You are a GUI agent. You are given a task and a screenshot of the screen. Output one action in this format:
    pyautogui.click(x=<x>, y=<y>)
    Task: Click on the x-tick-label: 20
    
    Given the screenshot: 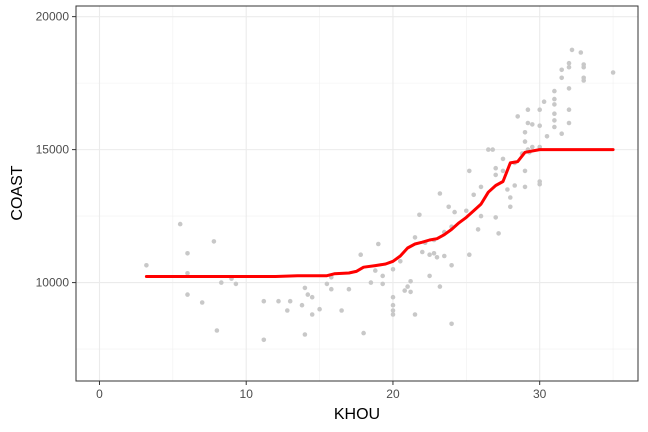 What is the action you would take?
    pyautogui.click(x=393, y=394)
    